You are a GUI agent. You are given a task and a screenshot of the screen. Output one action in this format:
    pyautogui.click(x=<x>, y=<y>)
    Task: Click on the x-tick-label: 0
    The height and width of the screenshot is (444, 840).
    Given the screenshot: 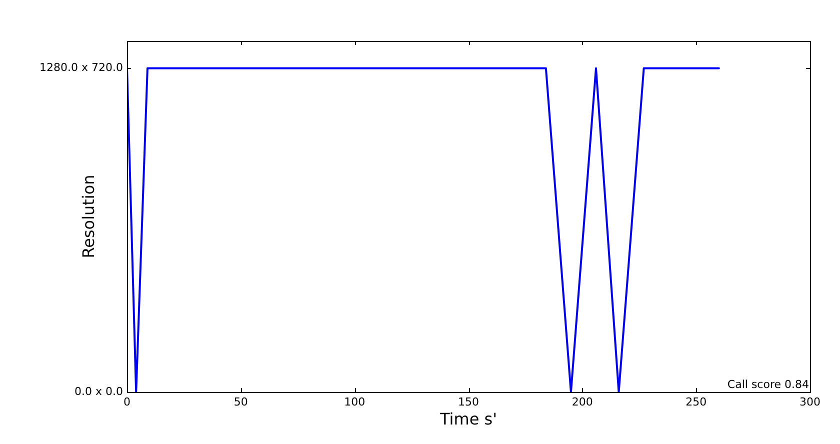 What is the action you would take?
    pyautogui.click(x=127, y=401)
    